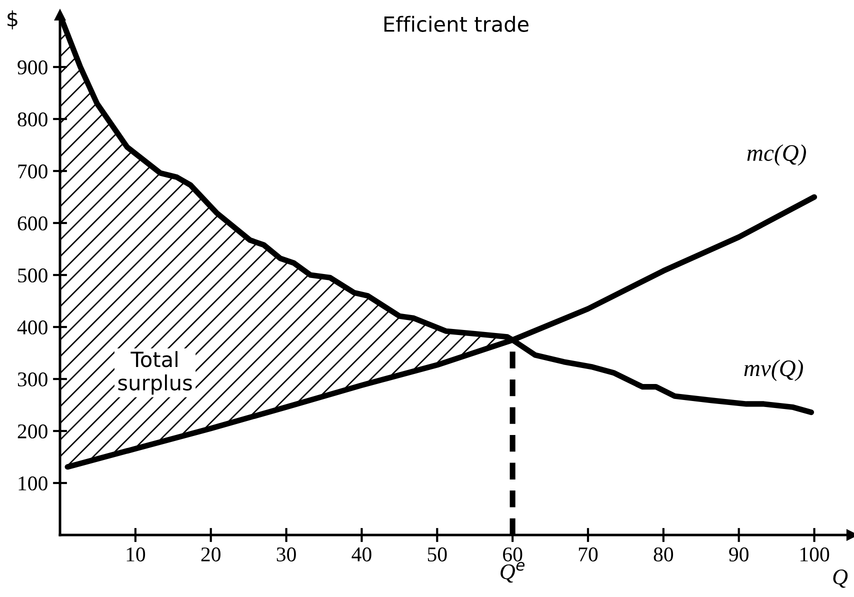 The height and width of the screenshot is (597, 854). I want to click on ref-line-label: Q$^{e}$, so click(512, 572).